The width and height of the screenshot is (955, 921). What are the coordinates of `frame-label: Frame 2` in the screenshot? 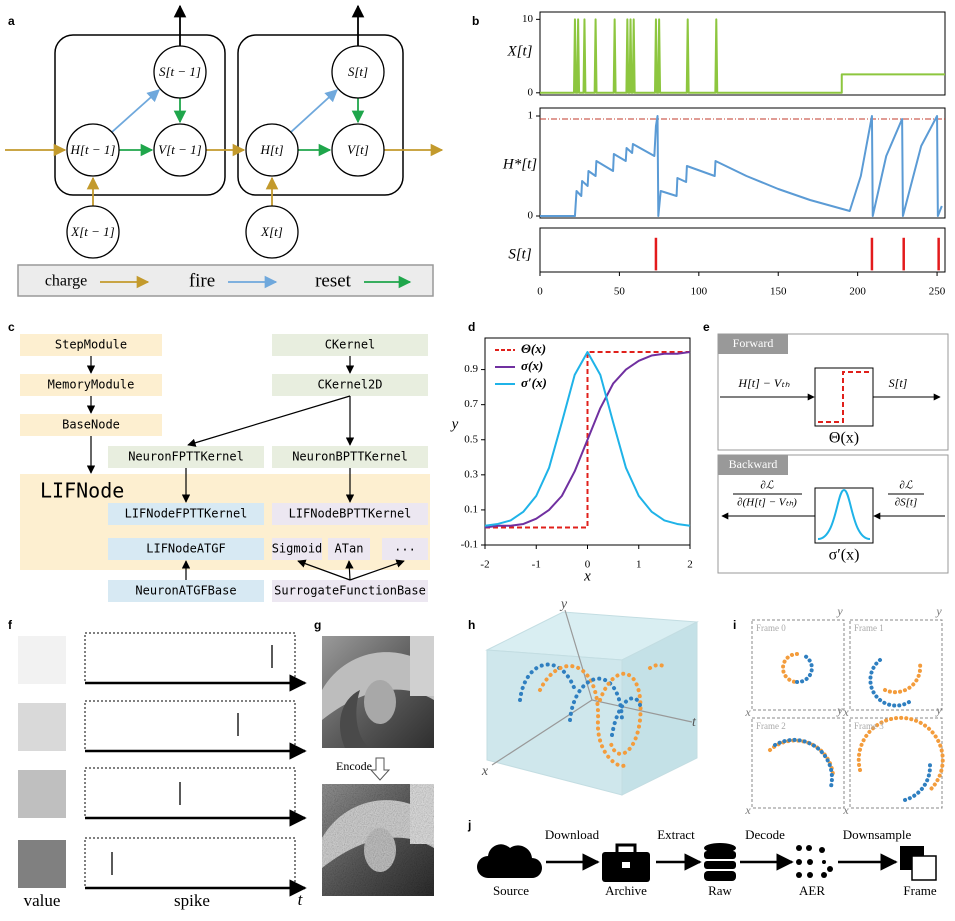 It's located at (771, 726).